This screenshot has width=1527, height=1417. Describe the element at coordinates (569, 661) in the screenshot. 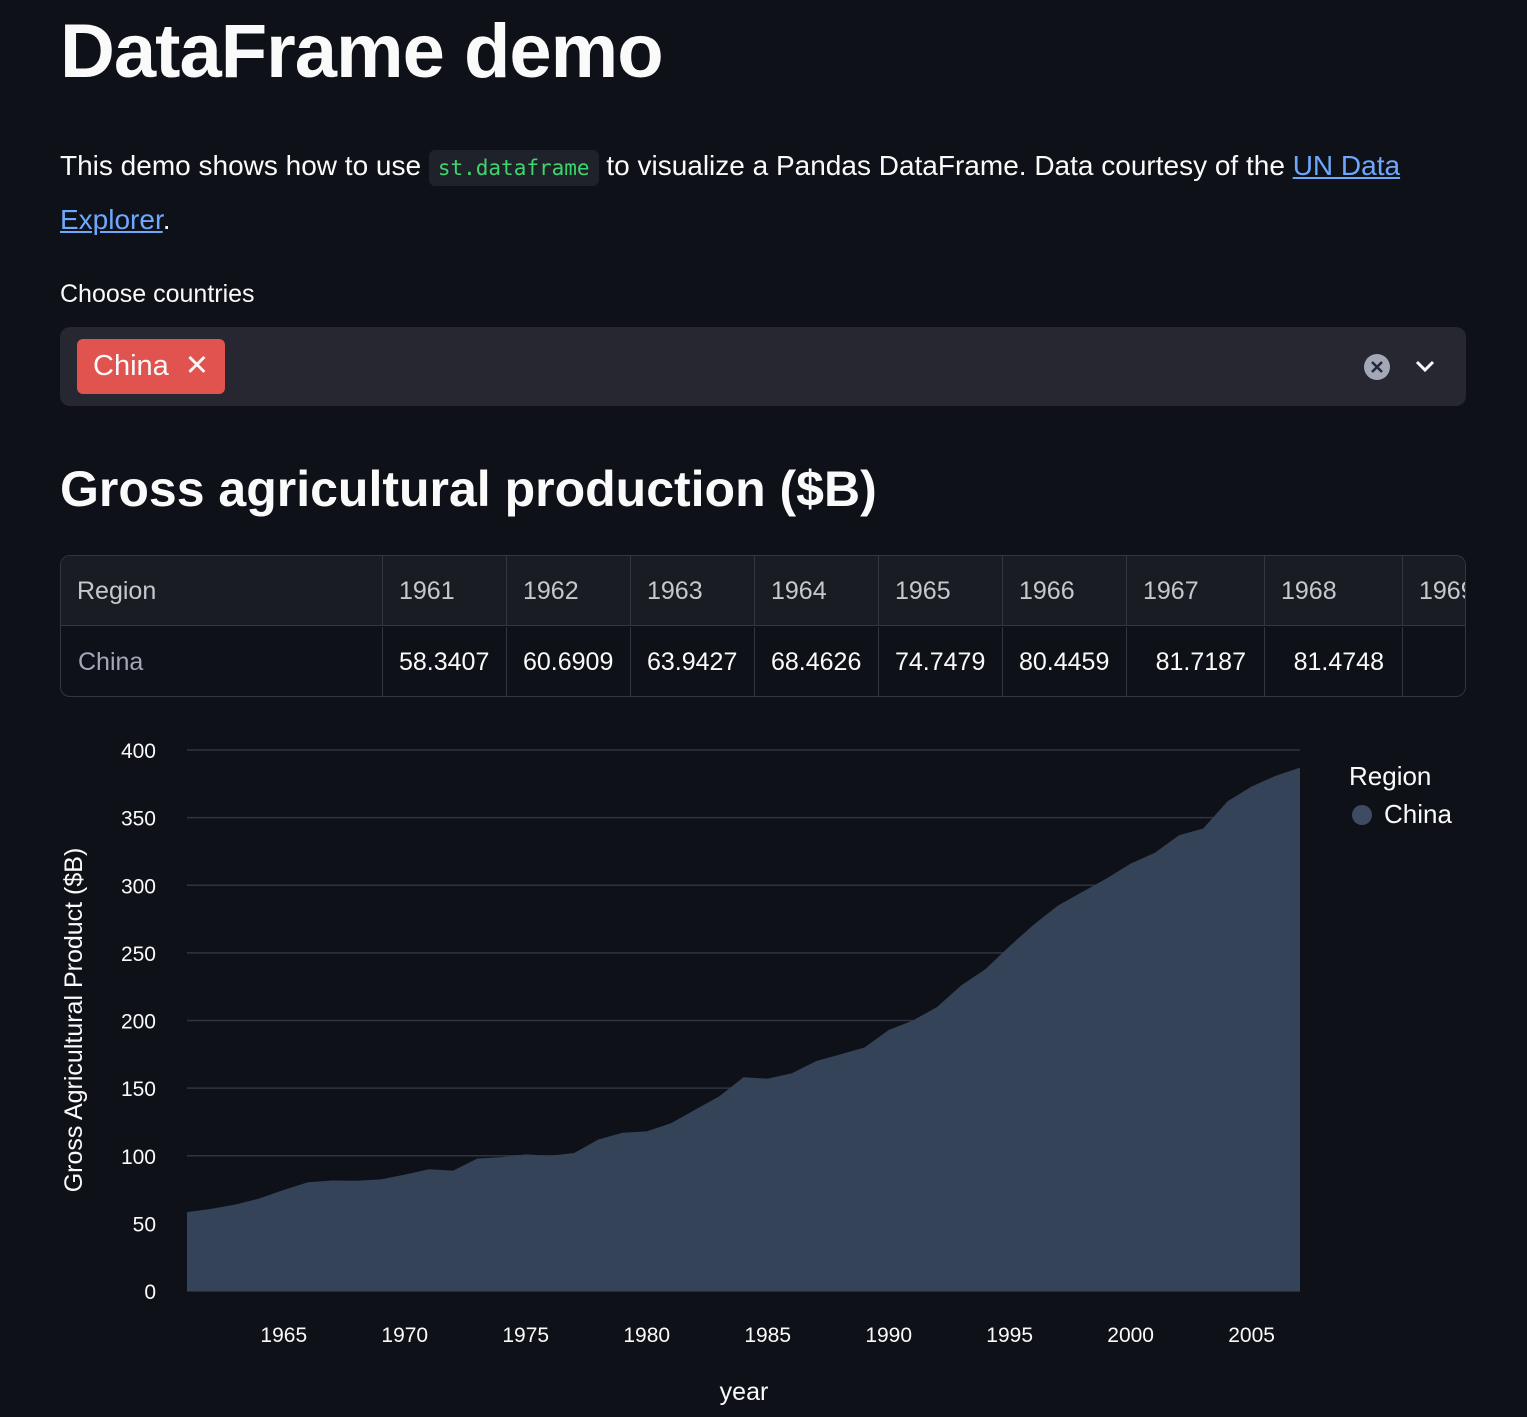

I see `table-cell: 60.6909` at that location.